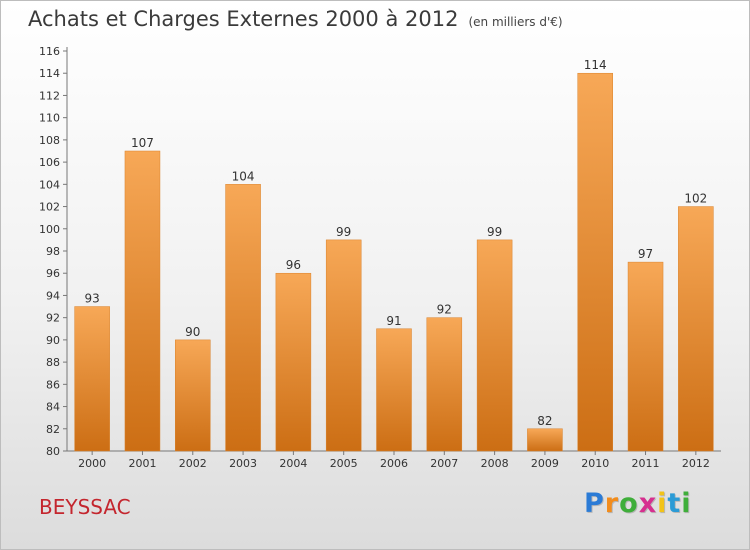 The image size is (750, 550). I want to click on bar-value-label: 93, so click(92, 299).